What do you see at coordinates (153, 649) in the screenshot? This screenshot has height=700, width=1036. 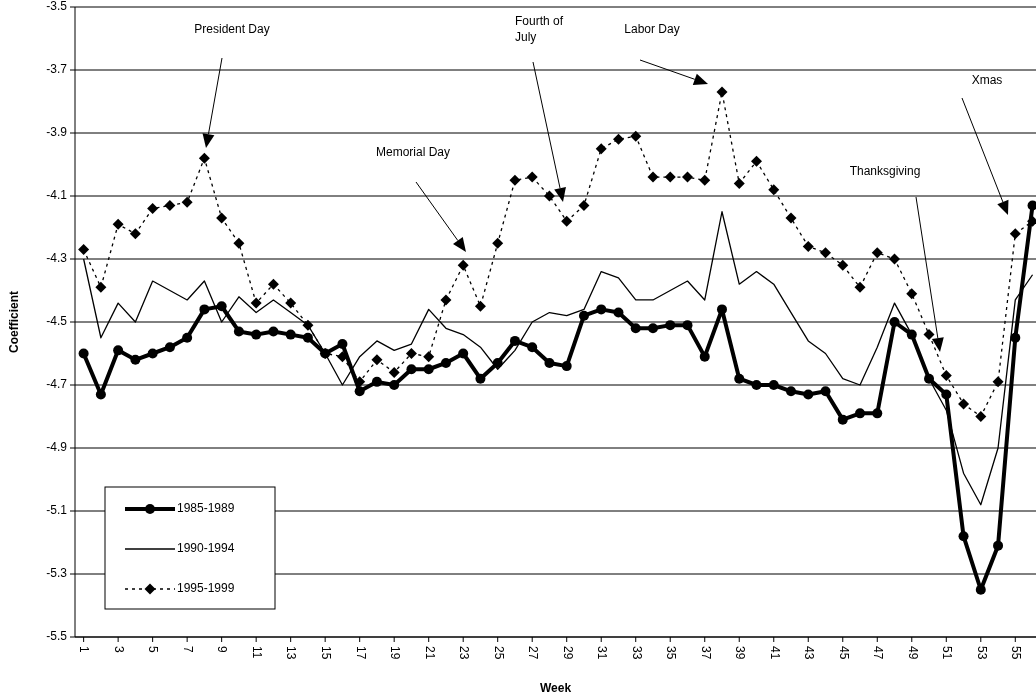 I see `x-tick-label: 5` at bounding box center [153, 649].